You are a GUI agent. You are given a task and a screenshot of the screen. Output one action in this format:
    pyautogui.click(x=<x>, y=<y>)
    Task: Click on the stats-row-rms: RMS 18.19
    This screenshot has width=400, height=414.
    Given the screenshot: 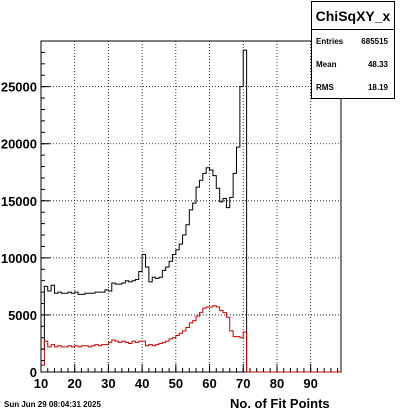 What is the action you would take?
    pyautogui.click(x=353, y=87)
    